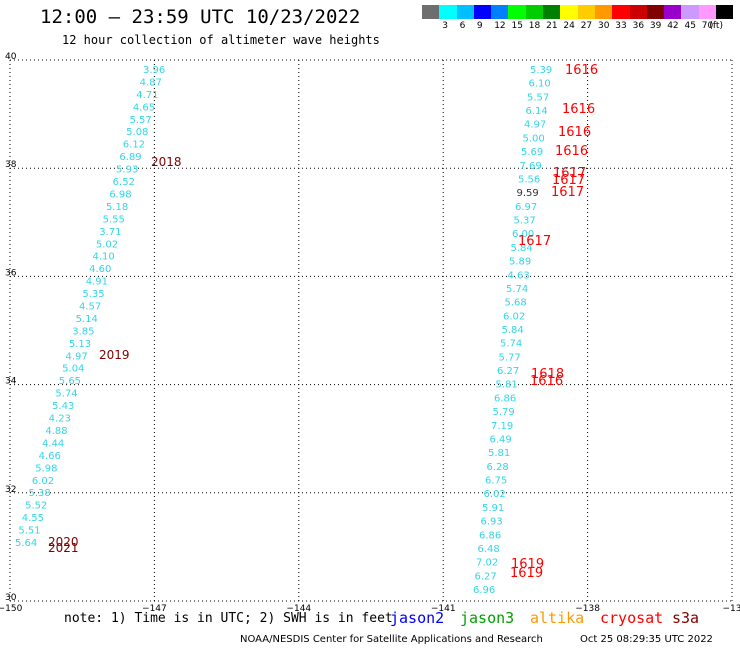 The width and height of the screenshot is (740, 650). I want to click on legend-label: 27, so click(586, 26).